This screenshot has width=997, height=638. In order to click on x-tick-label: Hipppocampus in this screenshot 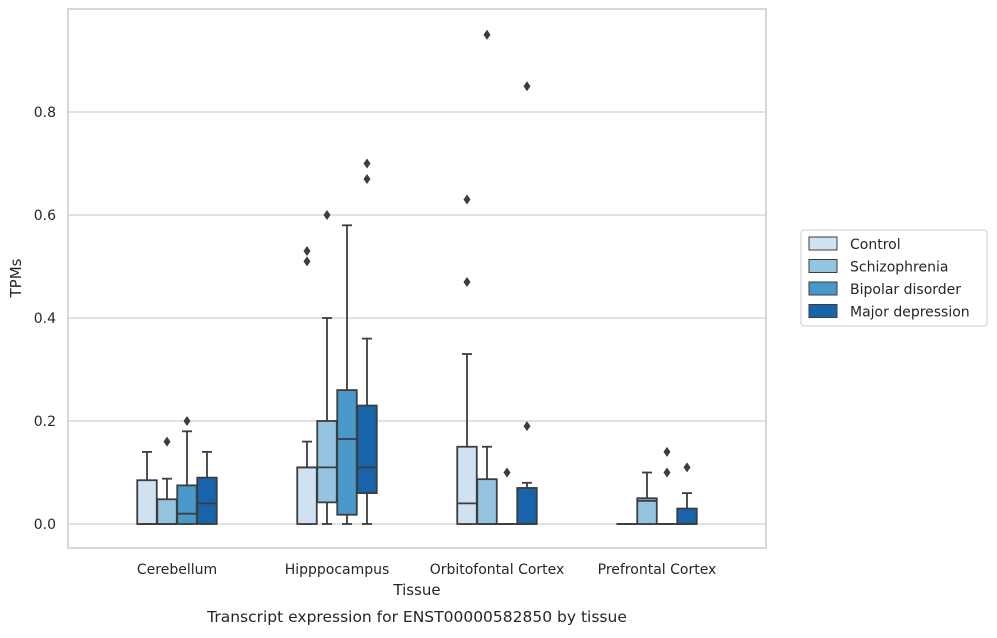, I will do `click(337, 570)`.